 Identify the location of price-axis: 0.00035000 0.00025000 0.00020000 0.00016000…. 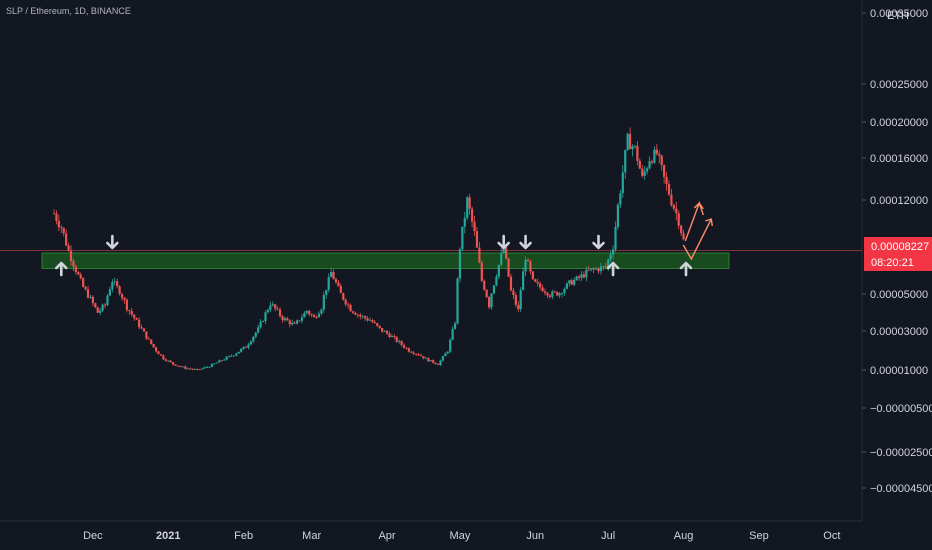
(897, 251).